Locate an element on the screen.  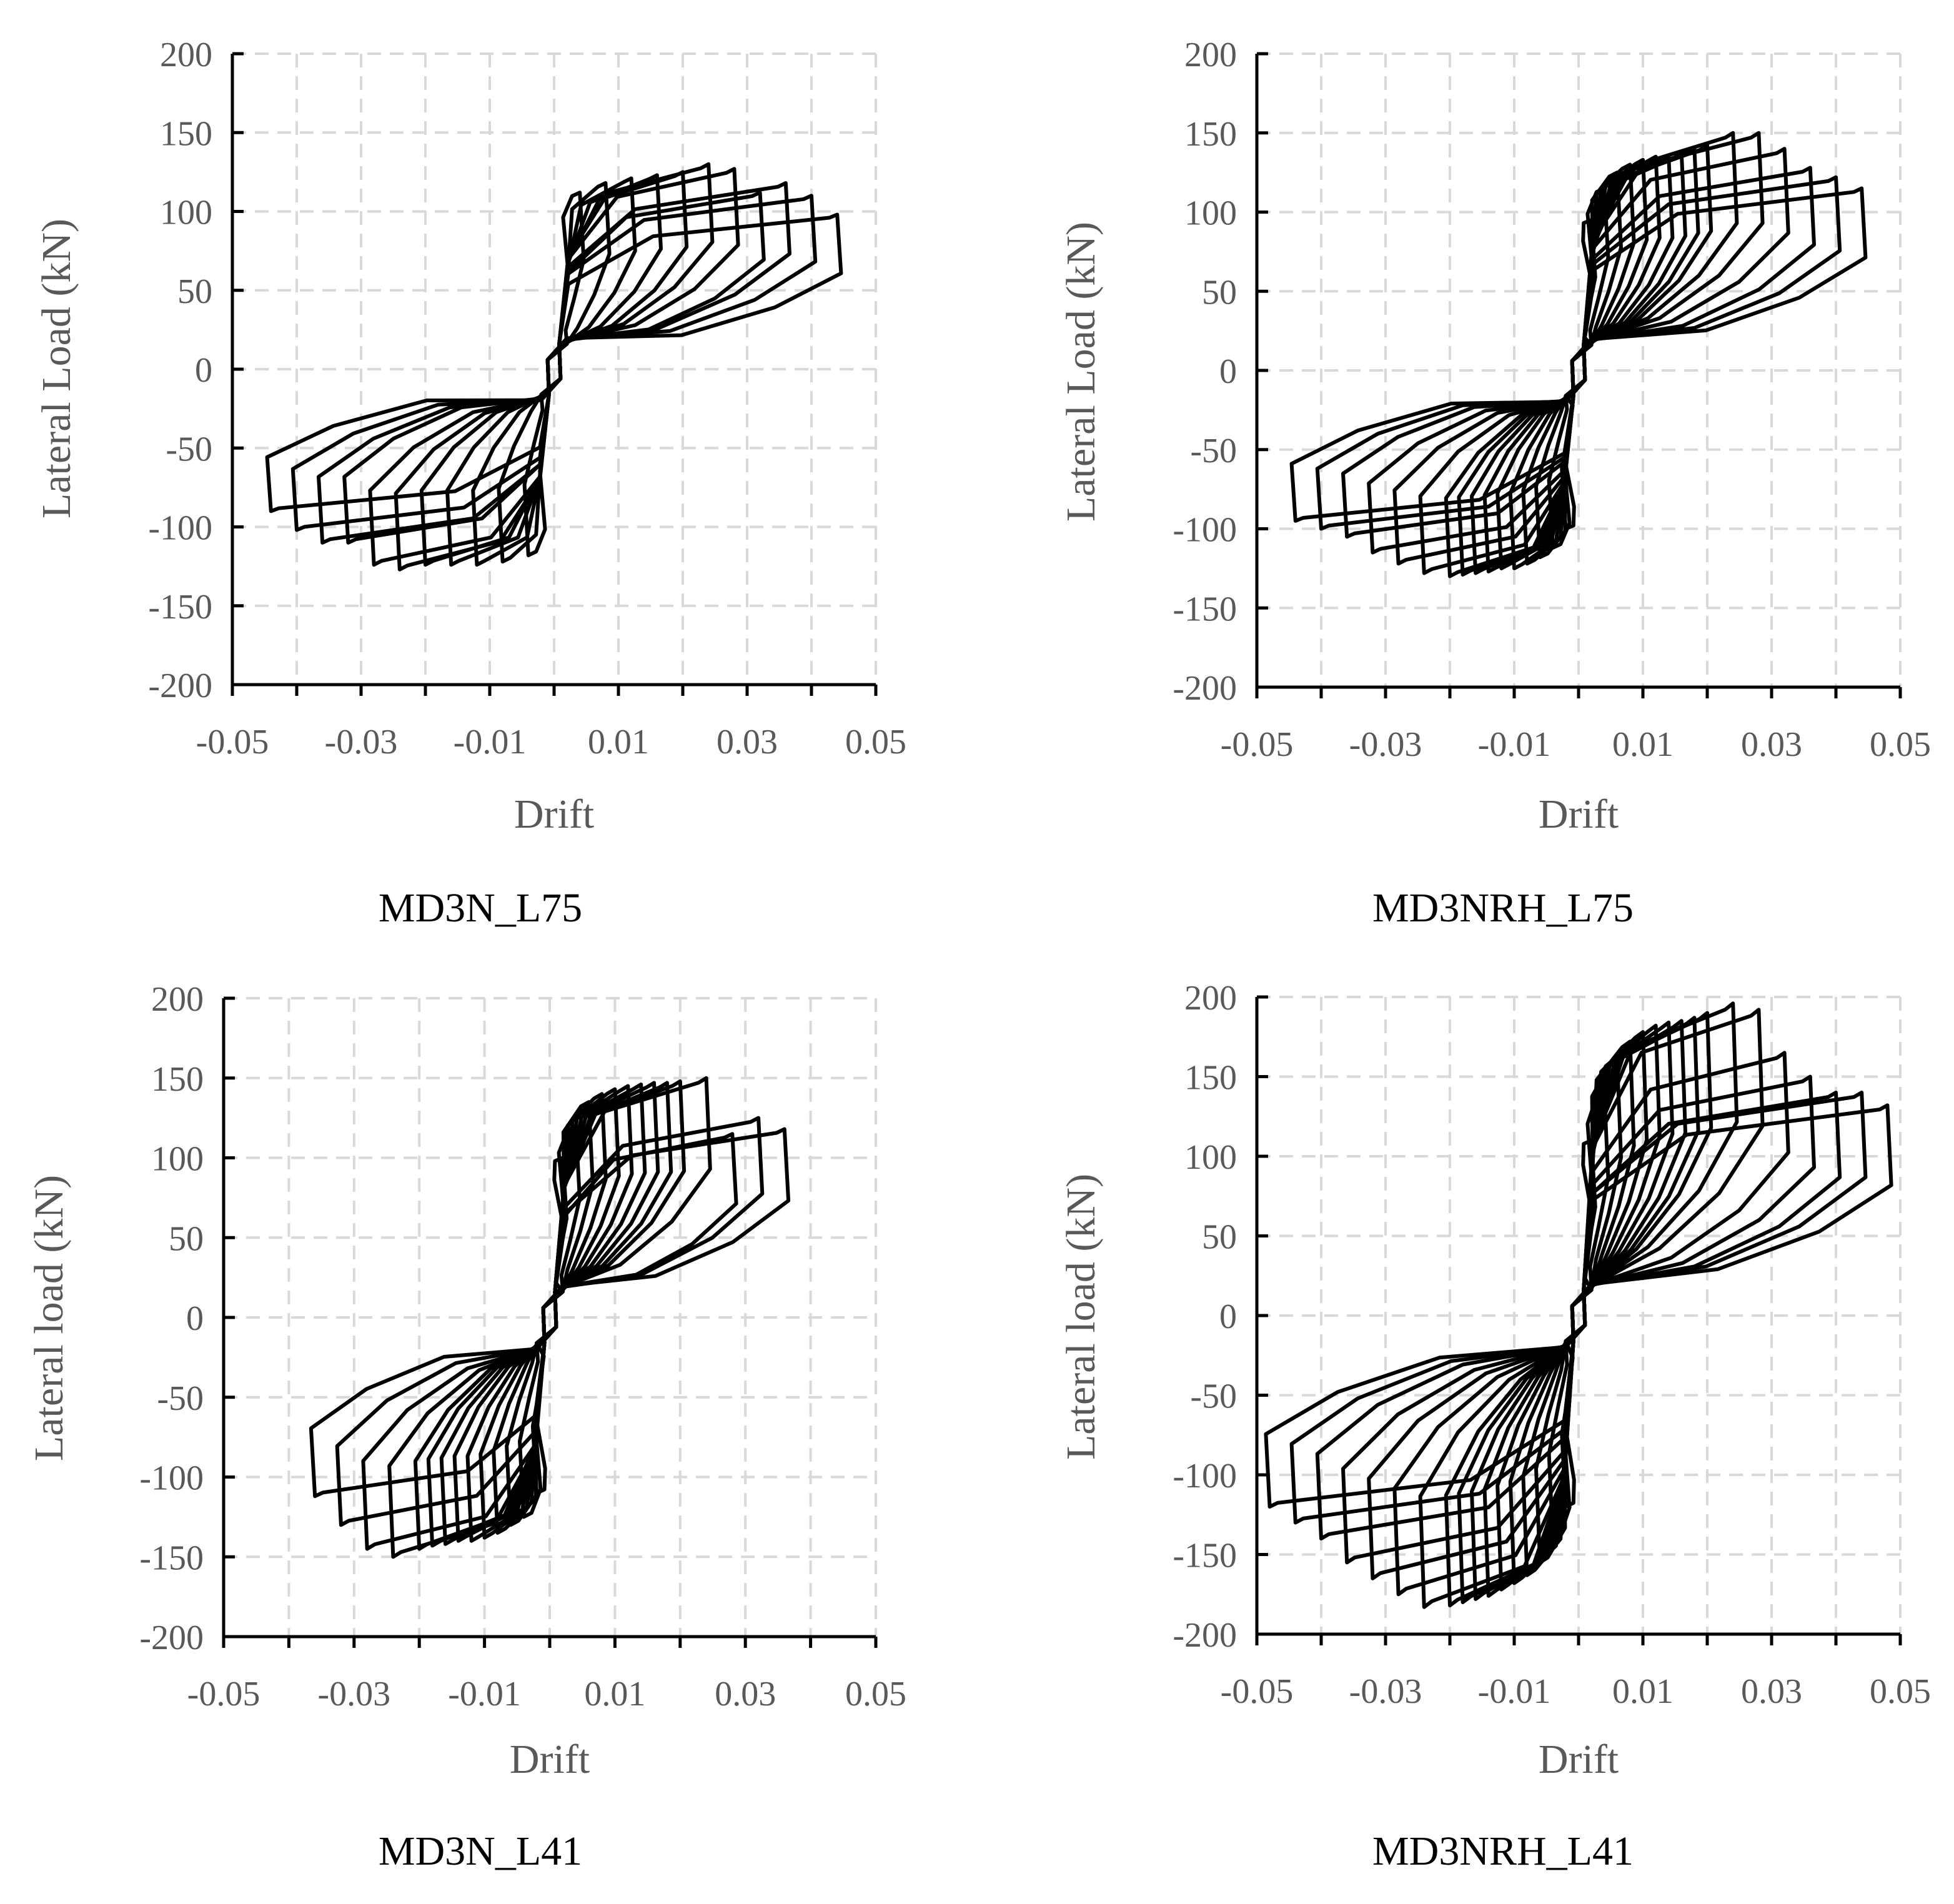
chart-caption: MD3N_L75 is located at coordinates (480, 908).